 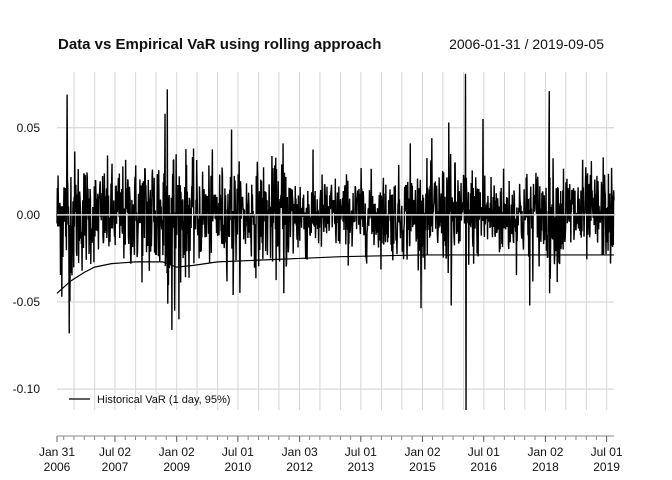 I want to click on y-tick-label: 0.05, so click(x=29, y=128).